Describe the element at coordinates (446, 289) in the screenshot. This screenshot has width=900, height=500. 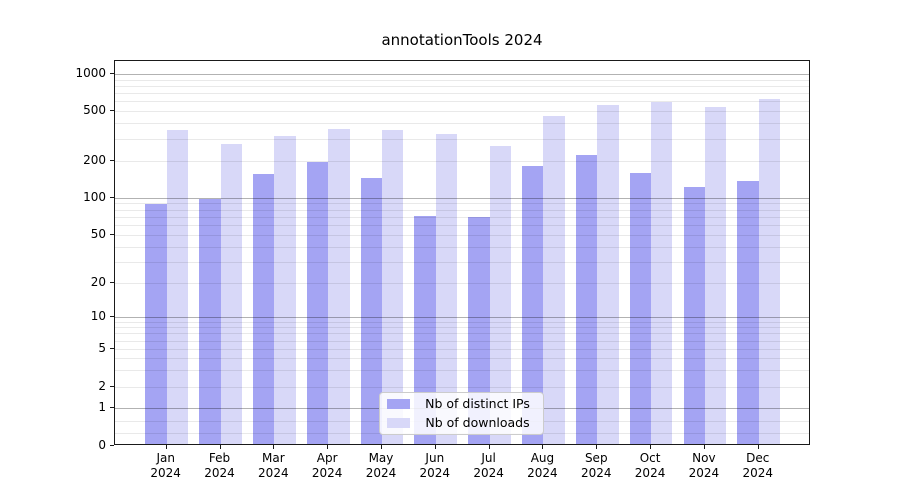
I see `bar-downloads-jun` at that location.